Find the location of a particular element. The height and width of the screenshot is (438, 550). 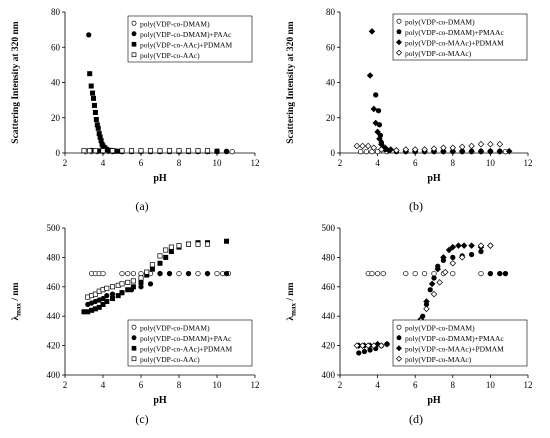

x-tick-label: 6 is located at coordinates (415, 385).